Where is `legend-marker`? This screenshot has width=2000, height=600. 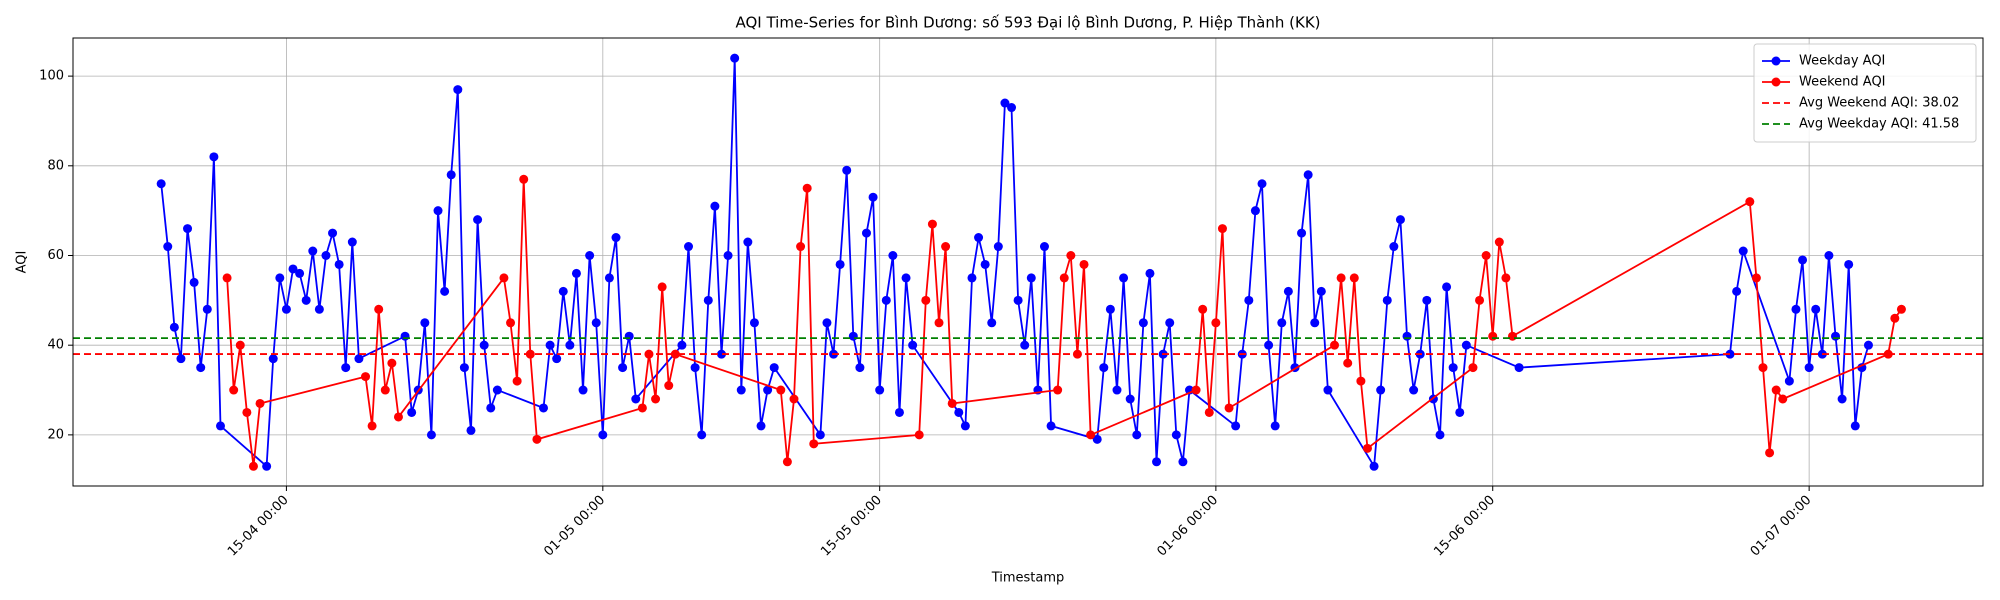
legend-marker is located at coordinates (1776, 82).